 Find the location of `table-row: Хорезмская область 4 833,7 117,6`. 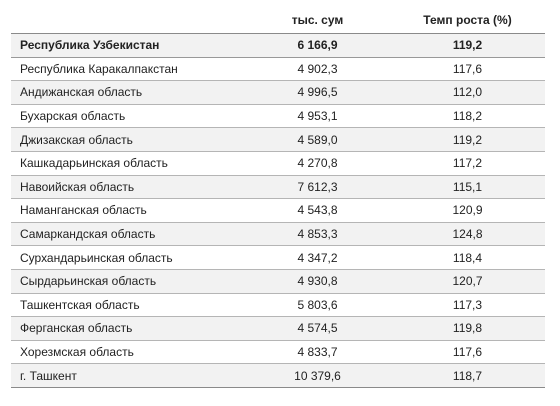

table-row: Хорезмская область 4 833,7 117,6 is located at coordinates (278, 352).